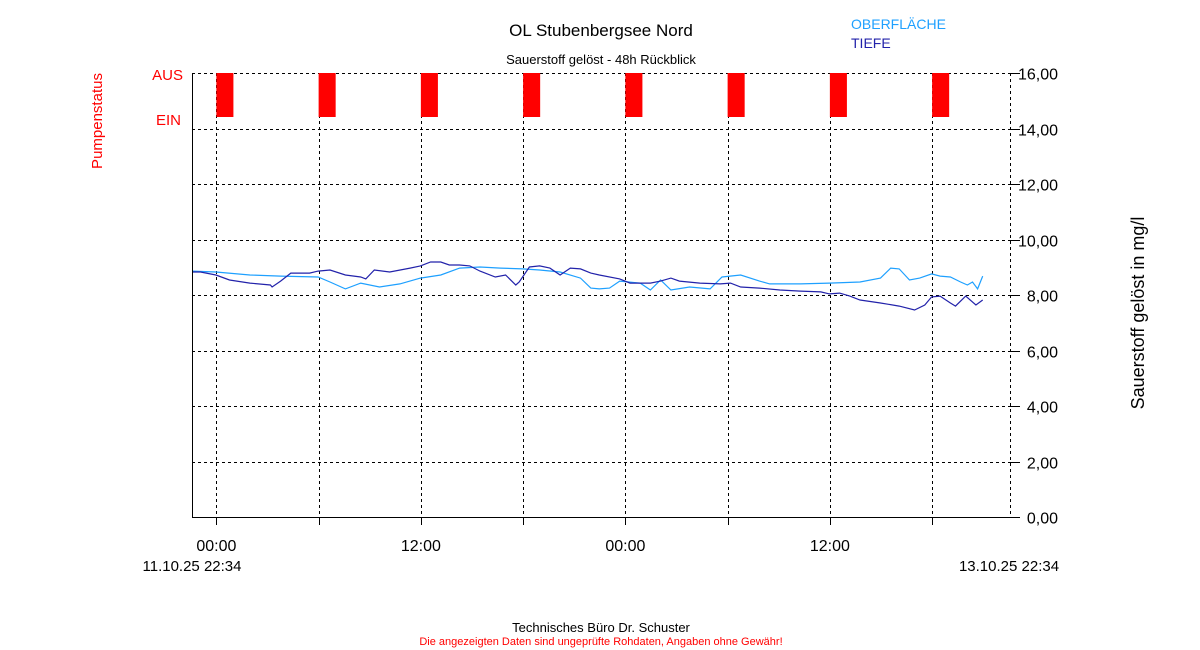 This screenshot has width=1200, height=650. I want to click on series-line-tiefe, so click(588, 286).